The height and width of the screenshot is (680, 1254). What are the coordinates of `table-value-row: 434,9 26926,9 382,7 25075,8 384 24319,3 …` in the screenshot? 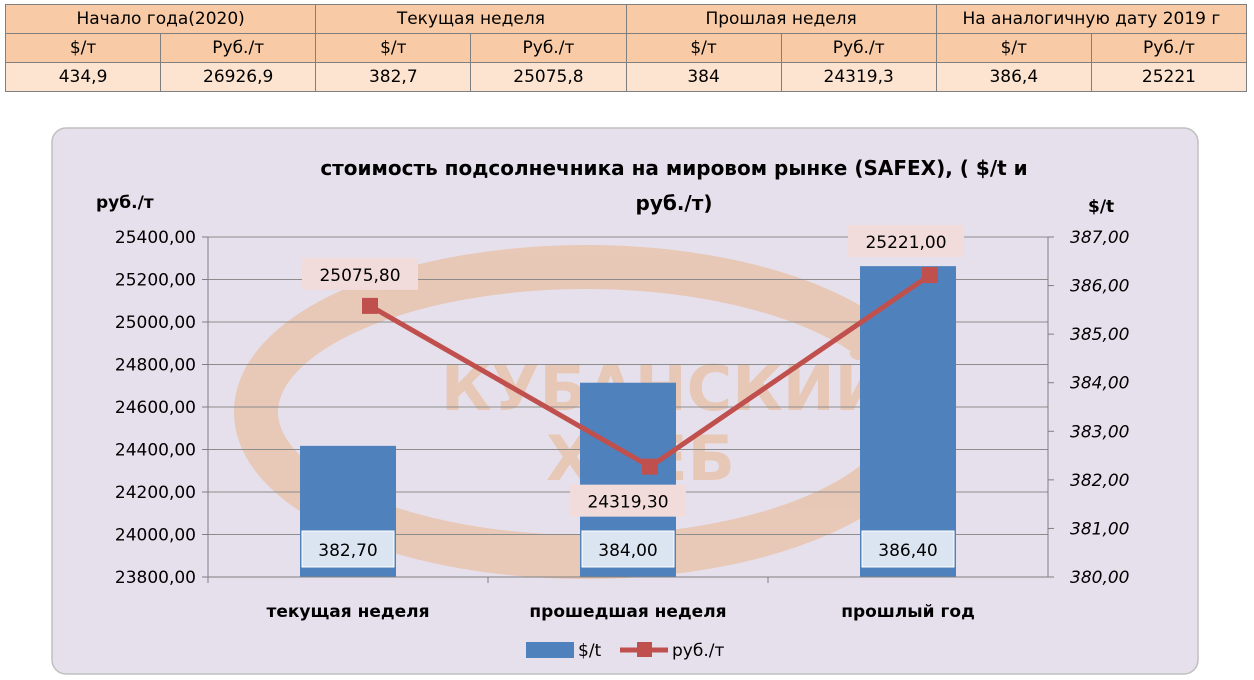 It's located at (626, 77).